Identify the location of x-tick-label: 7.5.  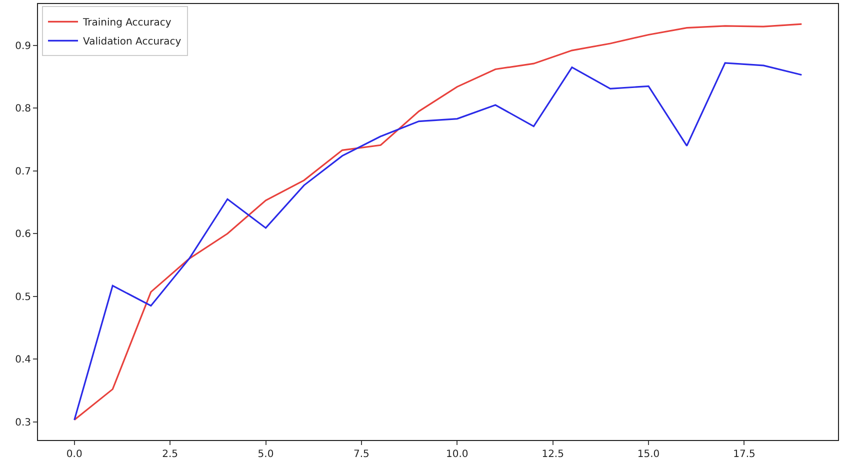
(361, 454).